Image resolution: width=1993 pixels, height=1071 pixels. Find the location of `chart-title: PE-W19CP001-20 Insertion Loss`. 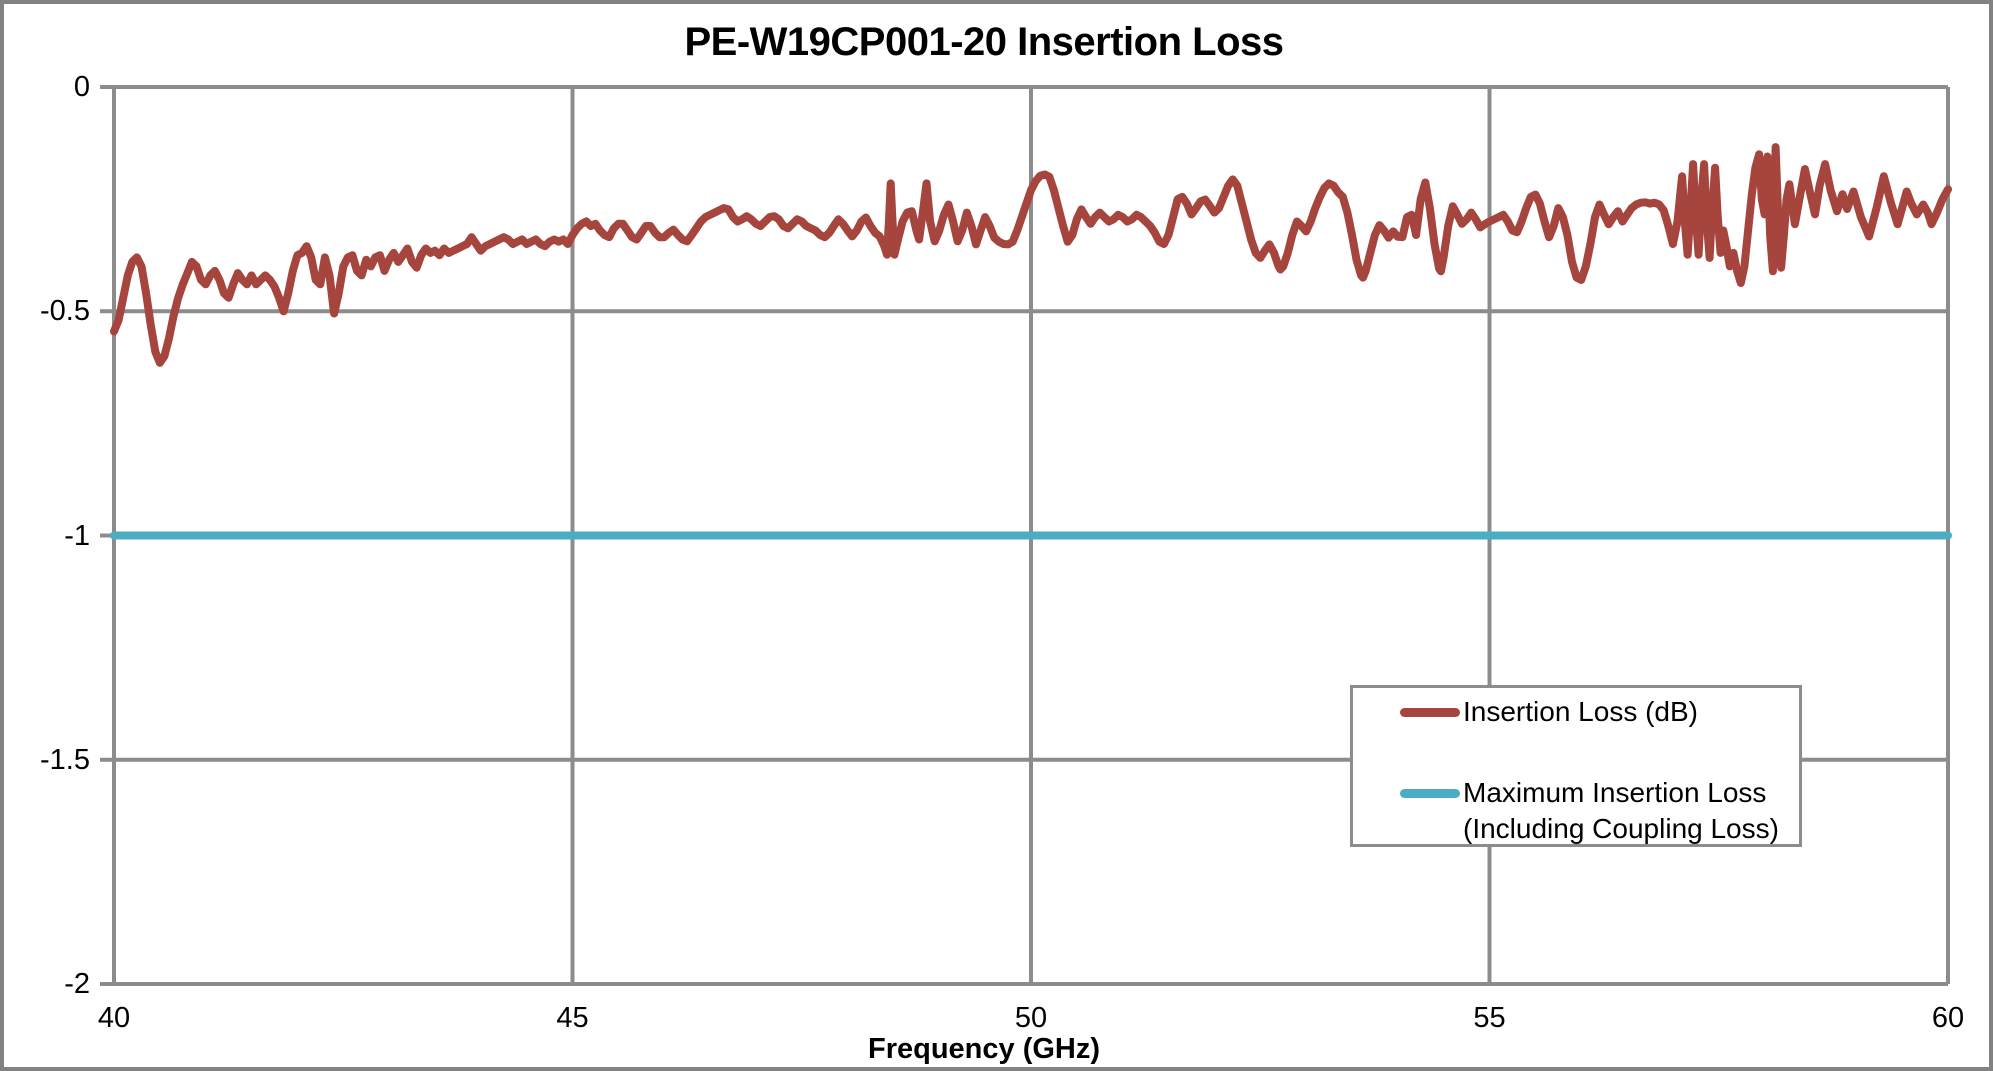

chart-title: PE-W19CP001-20 Insertion Loss is located at coordinates (984, 42).